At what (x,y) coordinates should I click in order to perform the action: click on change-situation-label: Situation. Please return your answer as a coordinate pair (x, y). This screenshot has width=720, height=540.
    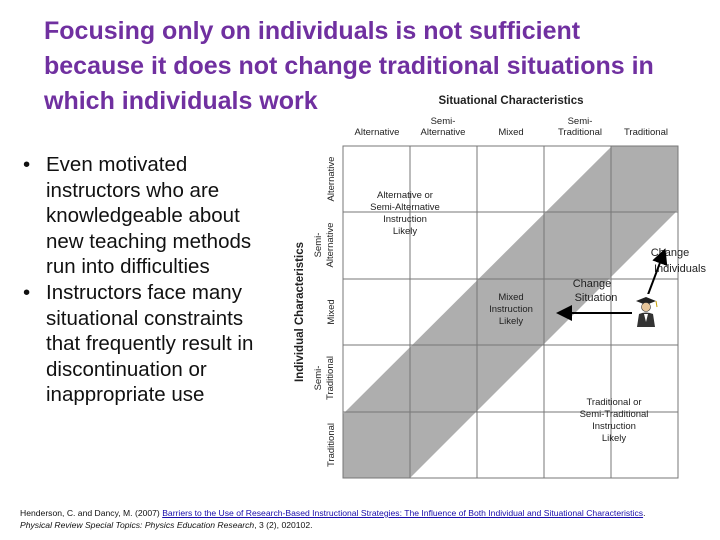
    Looking at the image, I should click on (596, 298).